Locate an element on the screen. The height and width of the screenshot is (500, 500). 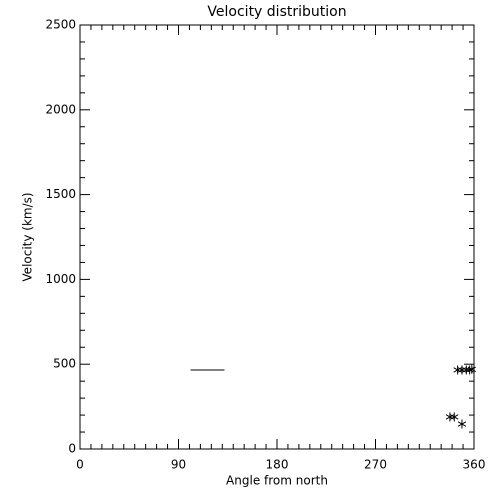
y-axis-label: Velocity (km/s) is located at coordinates (28, 236).